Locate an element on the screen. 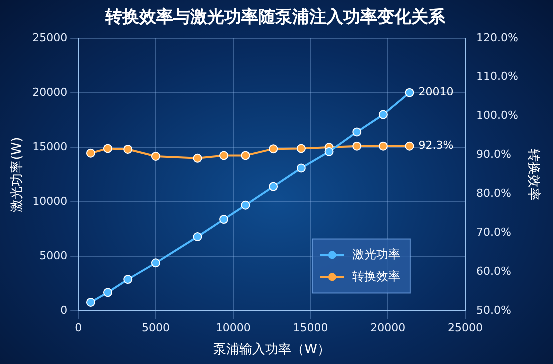  x-tick-label: 10000 is located at coordinates (233, 328).